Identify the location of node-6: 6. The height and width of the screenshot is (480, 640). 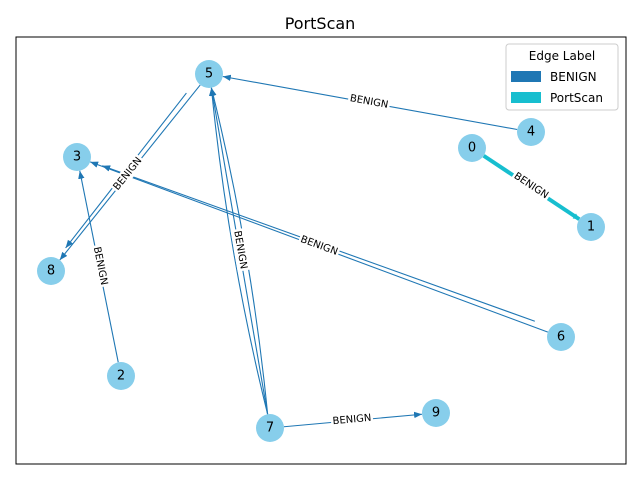
(561, 337).